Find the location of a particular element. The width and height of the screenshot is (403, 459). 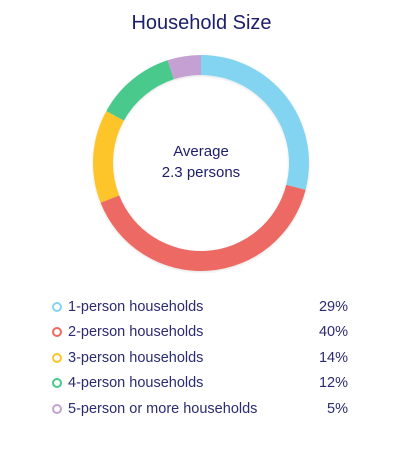

legend-label: 4-person households is located at coordinates (136, 383).